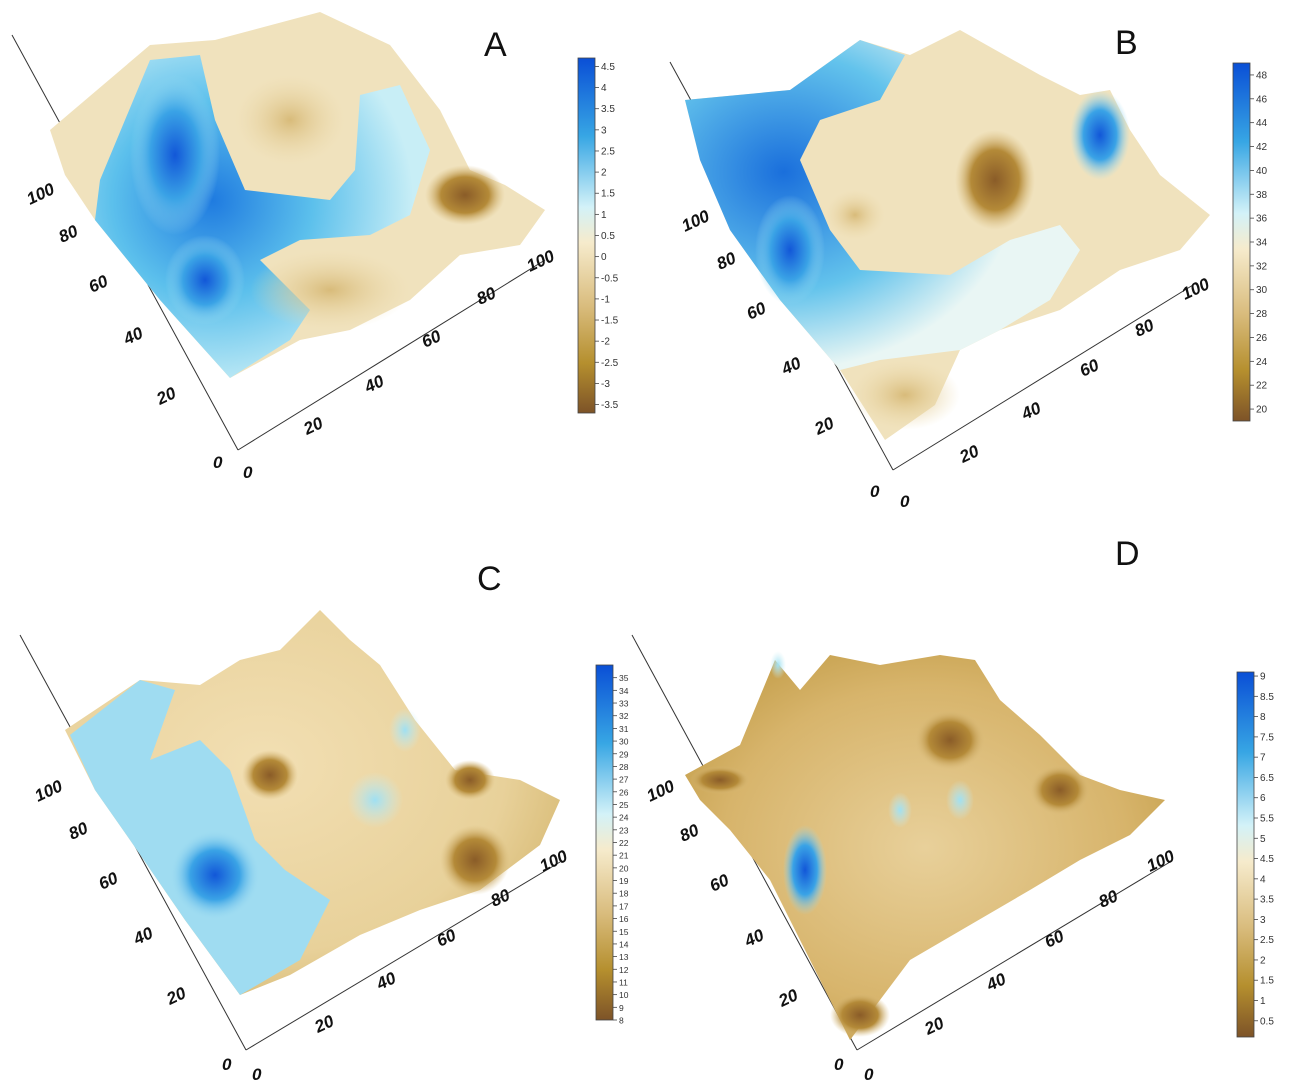 This screenshot has height=1084, width=1289. I want to click on colorbar-tick-label: 36, so click(1262, 219).